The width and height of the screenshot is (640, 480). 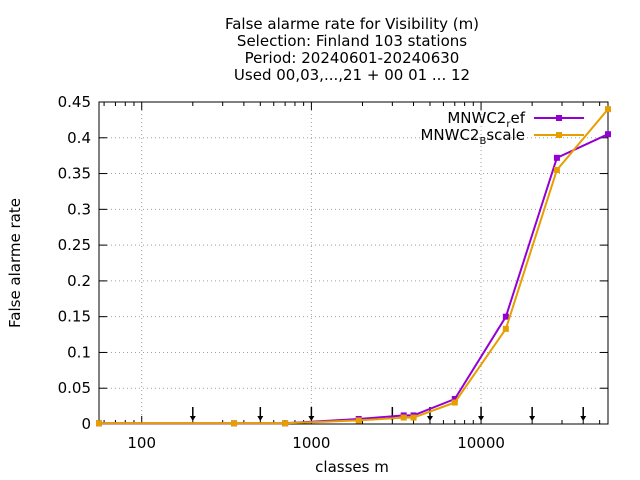 What do you see at coordinates (74, 174) in the screenshot?
I see `y-tick-label: 0.35` at bounding box center [74, 174].